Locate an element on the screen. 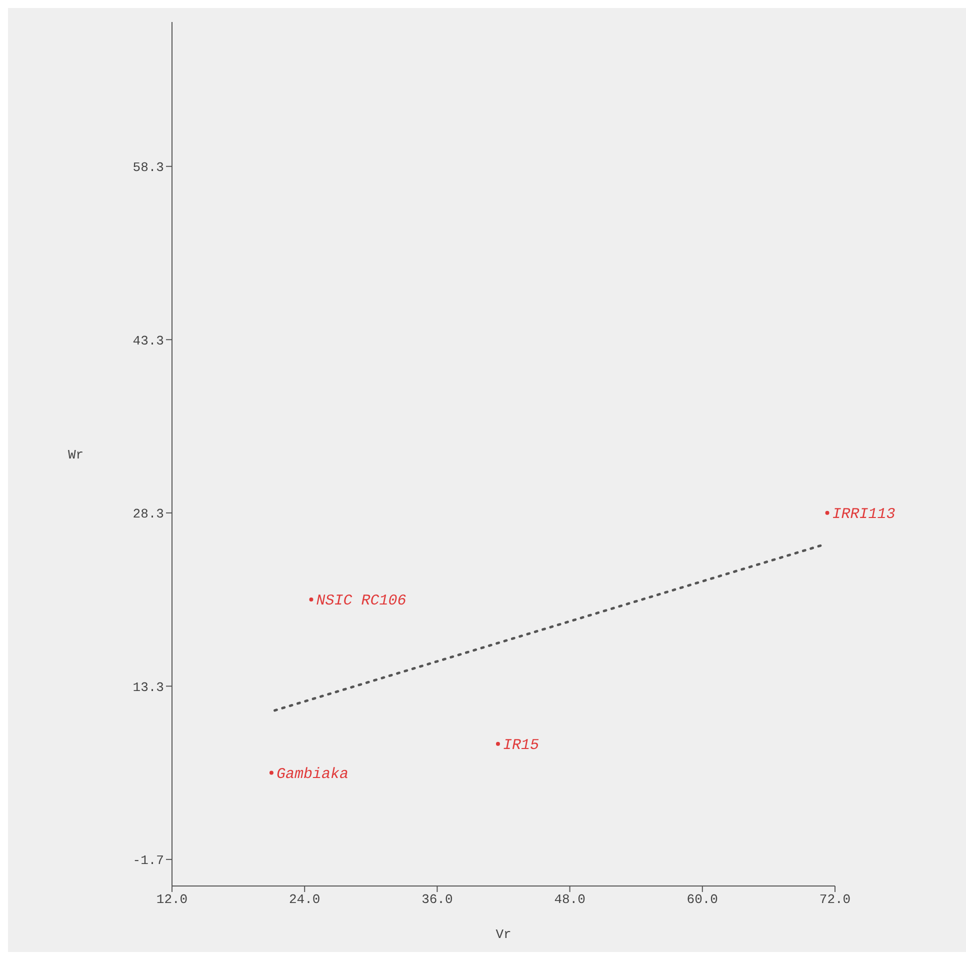 The width and height of the screenshot is (966, 960). x-axis-title: Vr is located at coordinates (504, 934).